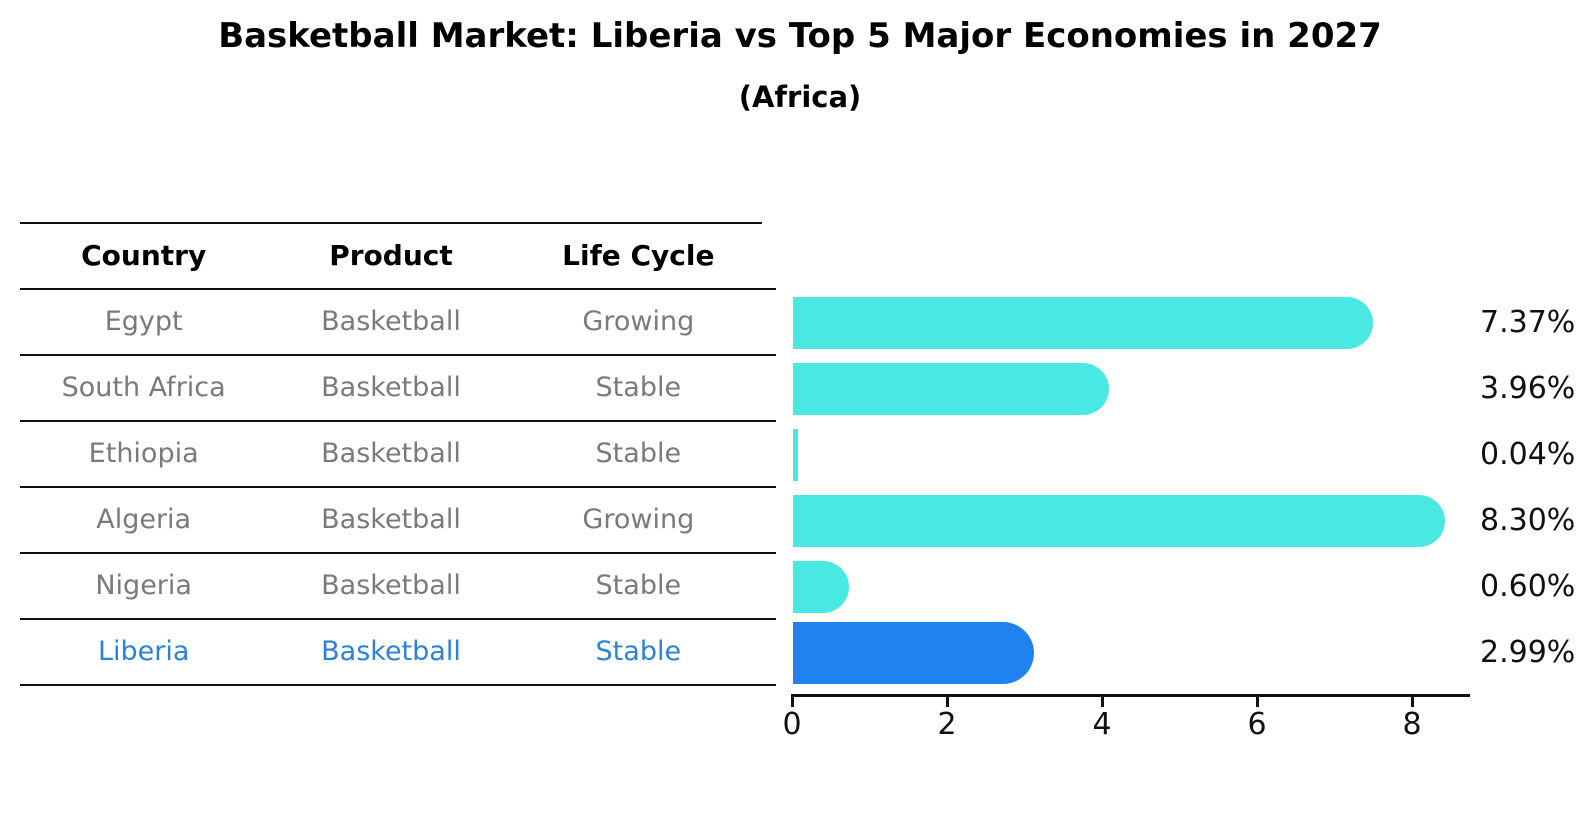 The image size is (1586, 823). I want to click on bar-ethiopia, so click(795, 455).